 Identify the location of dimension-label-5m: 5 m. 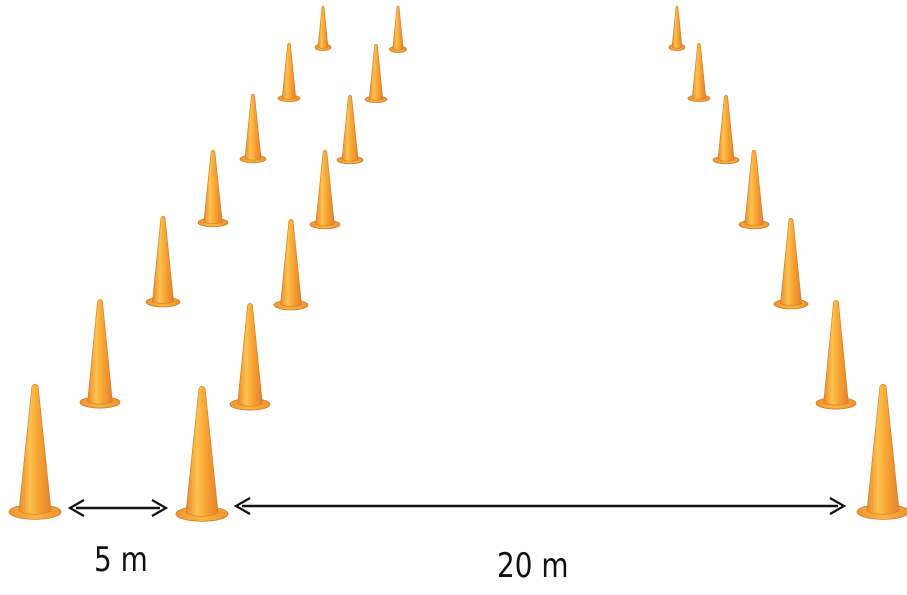
(121, 560).